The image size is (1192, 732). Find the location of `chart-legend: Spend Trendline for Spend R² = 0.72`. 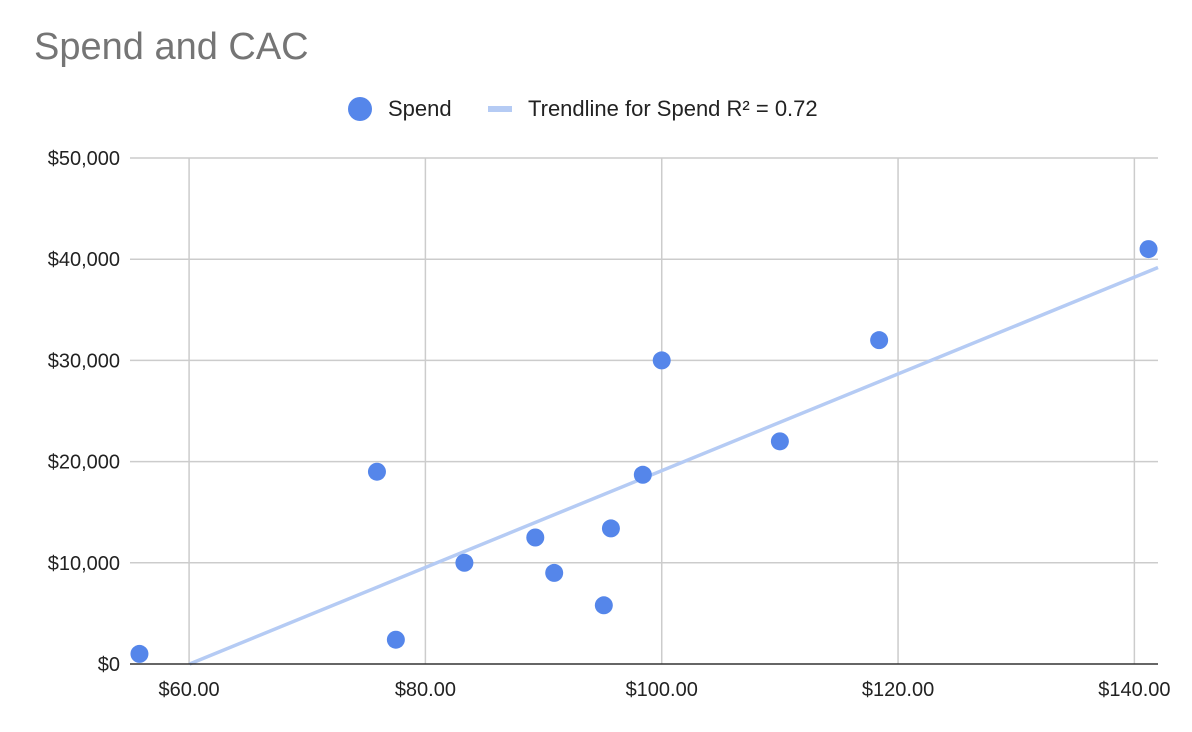

chart-legend: Spend Trendline for Spend R² = 0.72 is located at coordinates (596, 109).